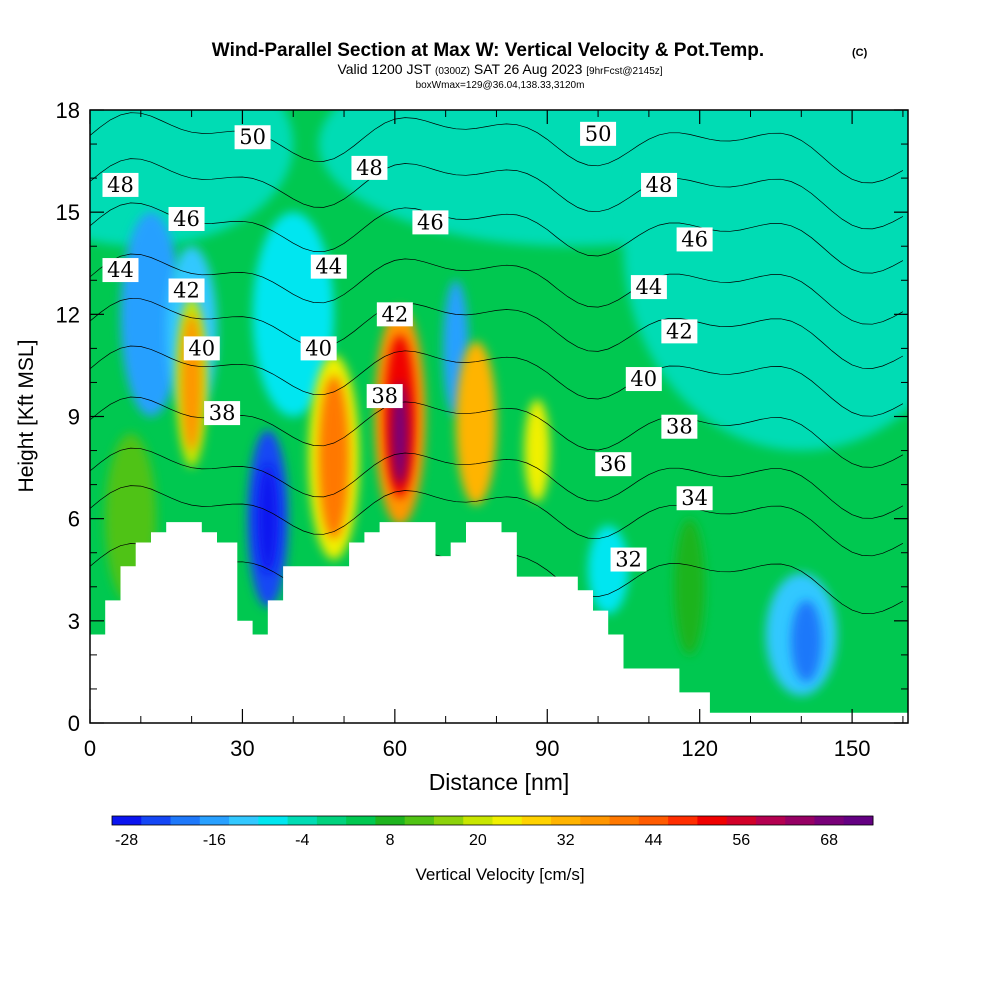  Describe the element at coordinates (476, 840) in the screenshot. I see `colorbar-tick-labels: -28 -16 -4 8 20 32 44 56 68` at that location.